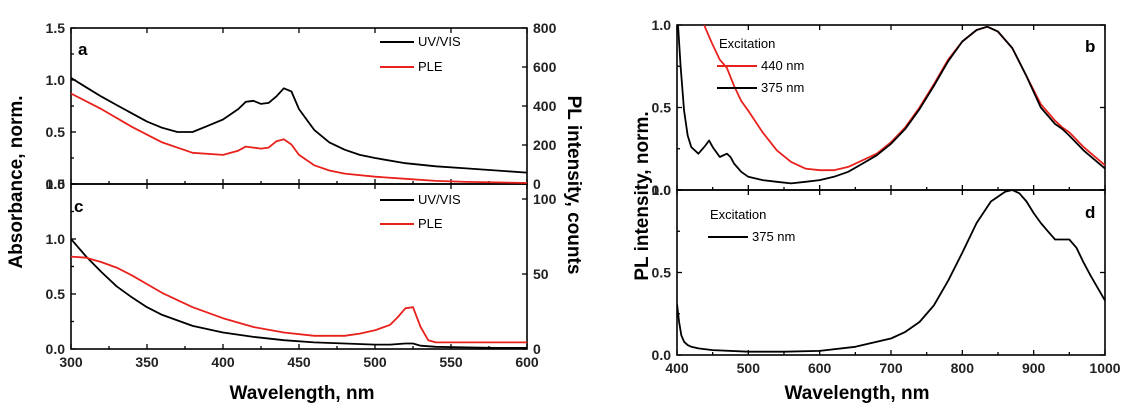 Image resolution: width=1129 pixels, height=407 pixels. What do you see at coordinates (1034, 368) in the screenshot?
I see `panel-d-xtick-label: 900` at bounding box center [1034, 368].